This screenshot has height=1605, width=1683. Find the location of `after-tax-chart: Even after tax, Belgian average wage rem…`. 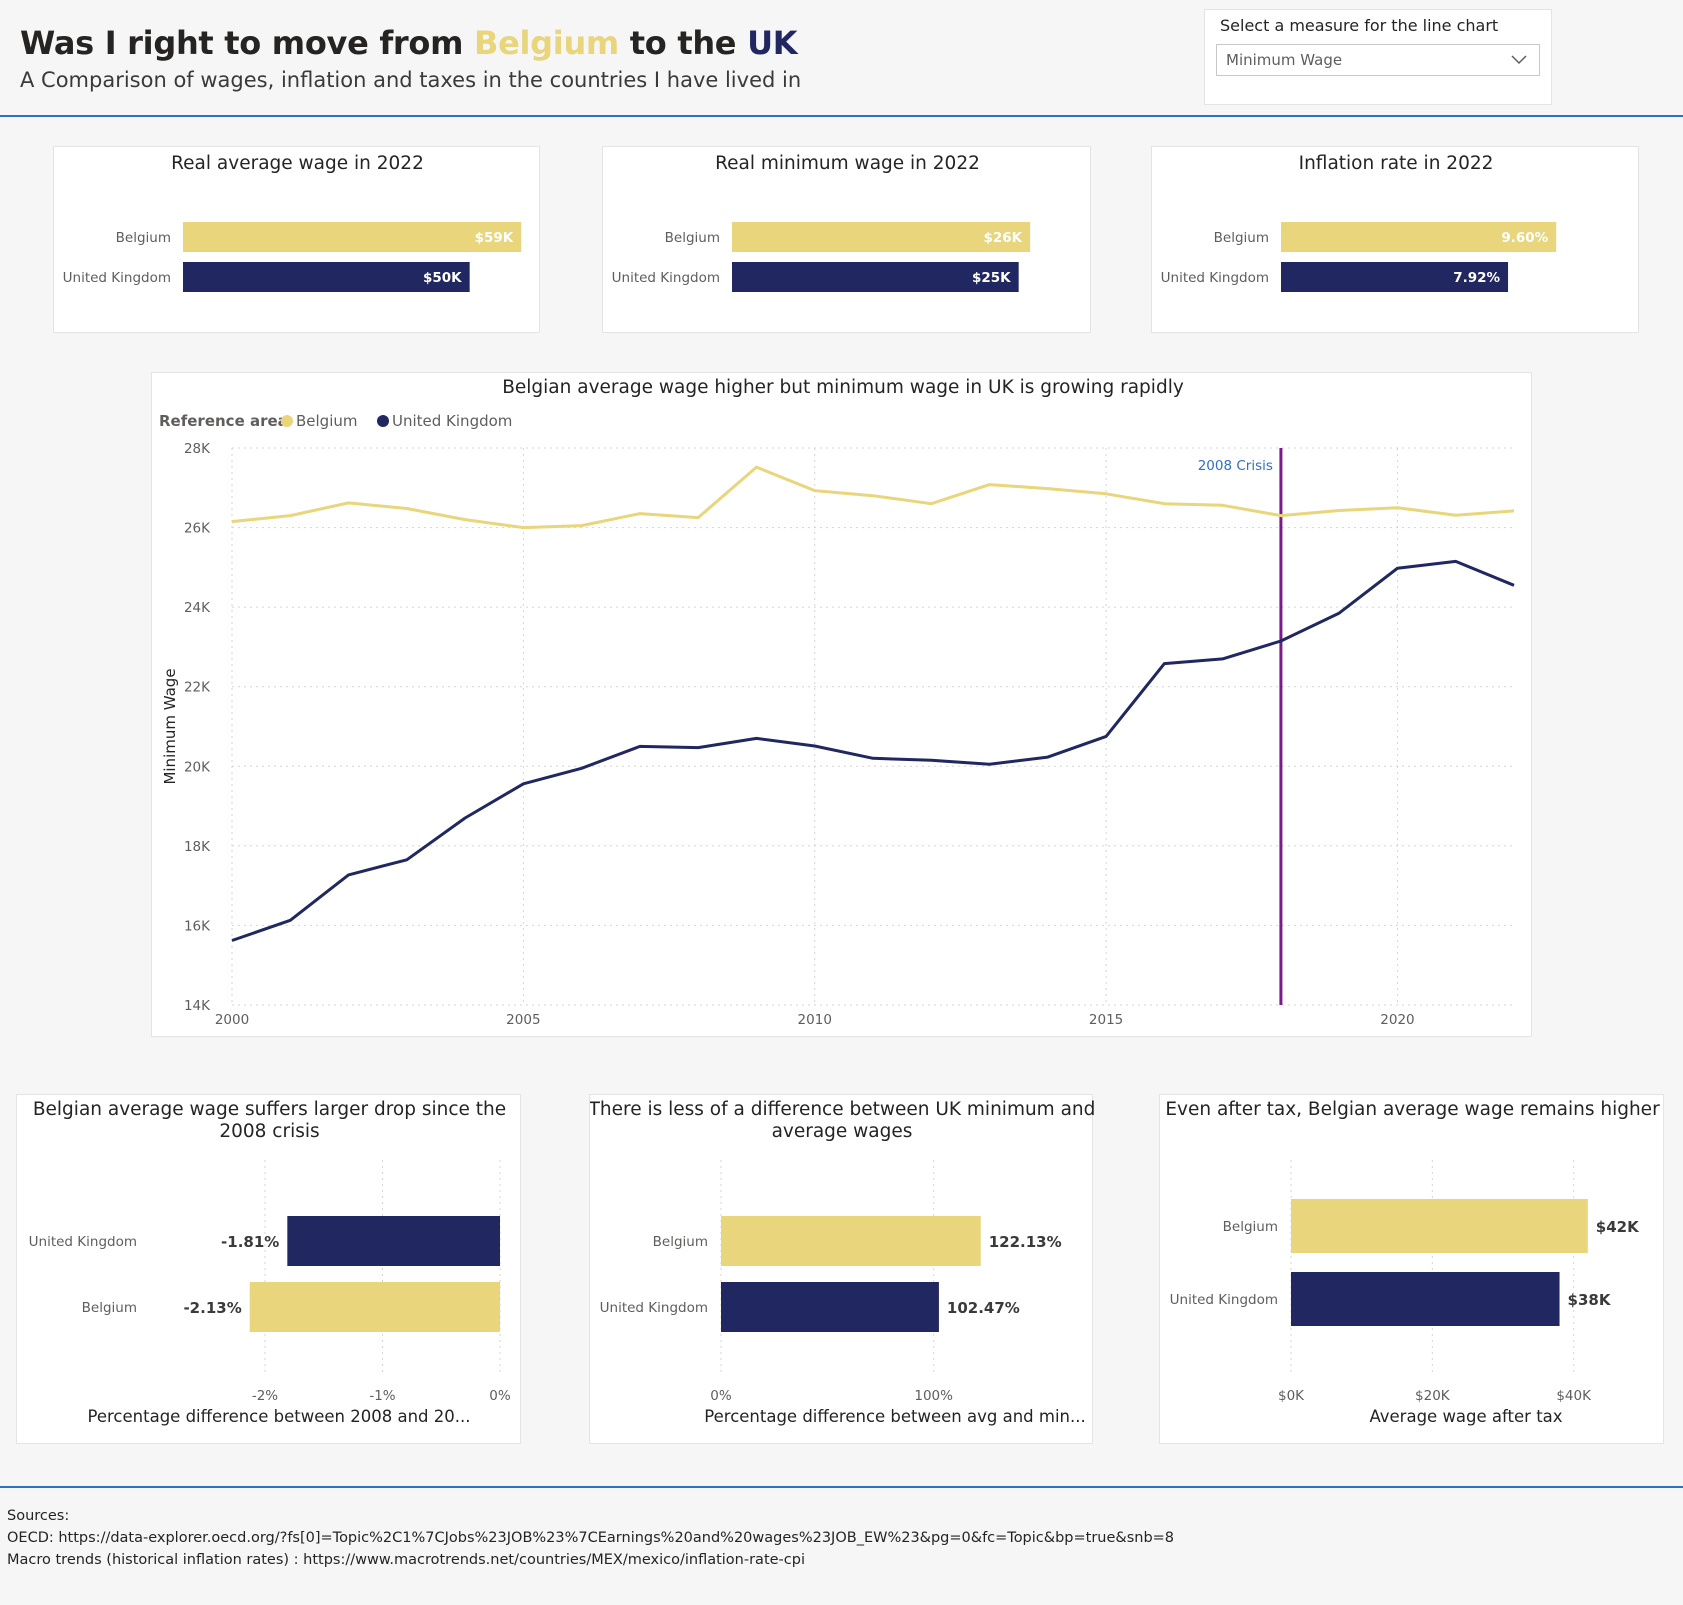

after-tax-chart: Even after tax, Belgian average wage rem… is located at coordinates (1412, 1262).